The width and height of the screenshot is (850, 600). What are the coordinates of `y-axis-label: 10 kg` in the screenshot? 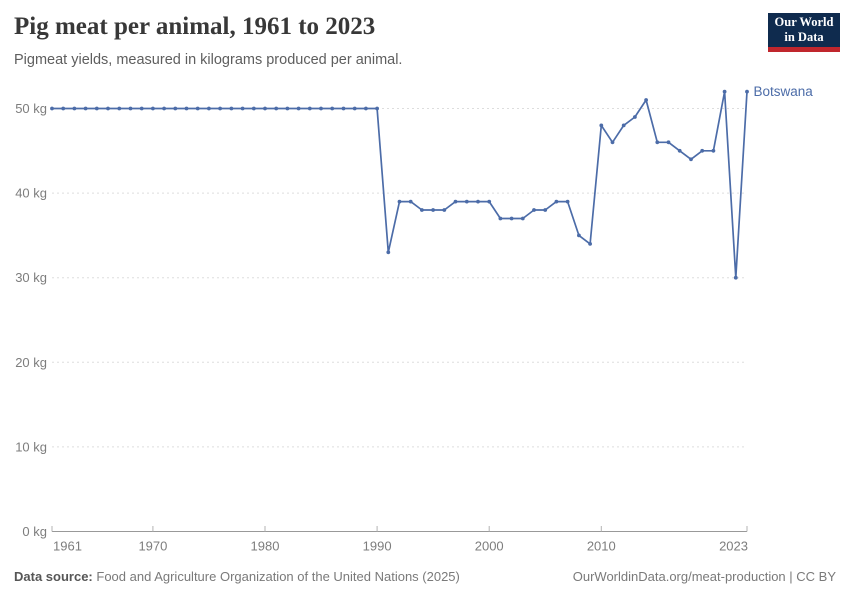 It's located at (31, 446).